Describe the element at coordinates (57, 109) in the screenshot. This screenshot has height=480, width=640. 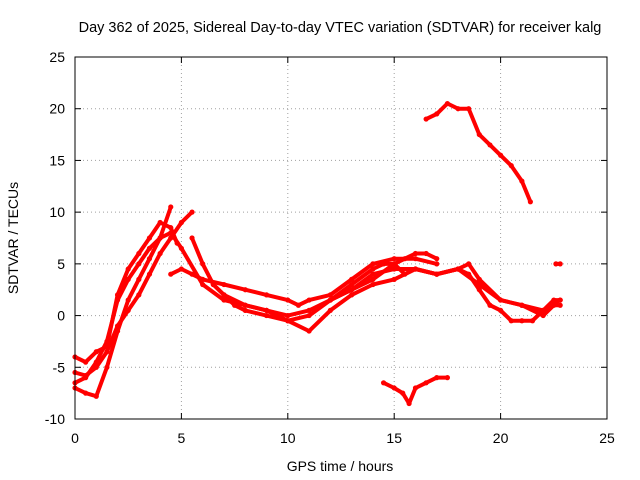
I see `y-tick-label: 20` at that location.